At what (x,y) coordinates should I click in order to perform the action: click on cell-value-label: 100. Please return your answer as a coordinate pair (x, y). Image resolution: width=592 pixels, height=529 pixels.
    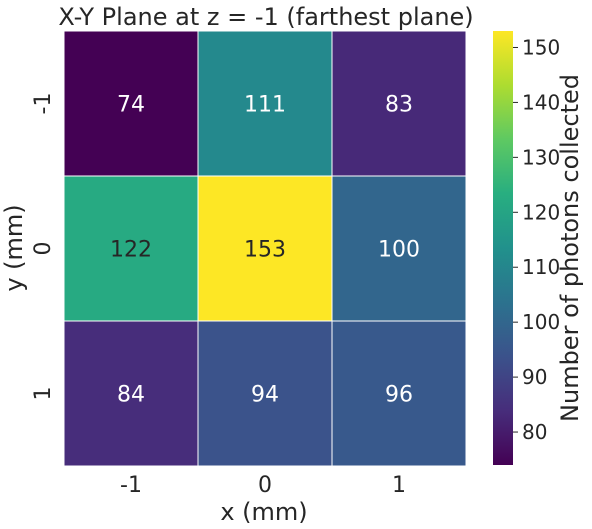
    Looking at the image, I should click on (399, 250).